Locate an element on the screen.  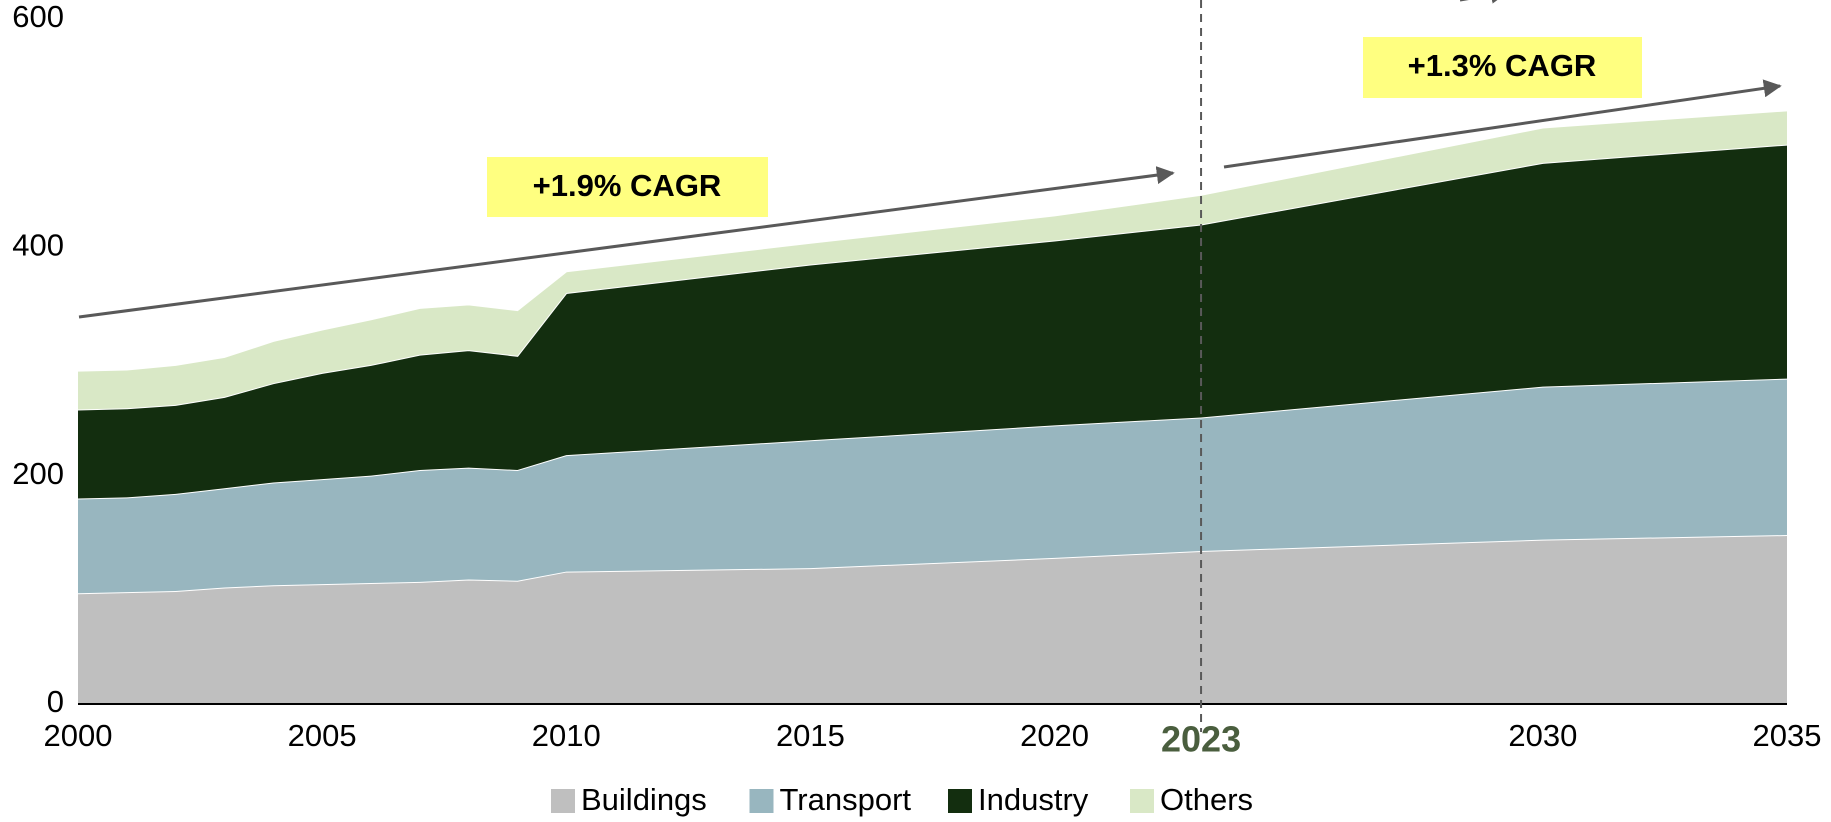
x-tick-label: 2005 is located at coordinates (322, 735).